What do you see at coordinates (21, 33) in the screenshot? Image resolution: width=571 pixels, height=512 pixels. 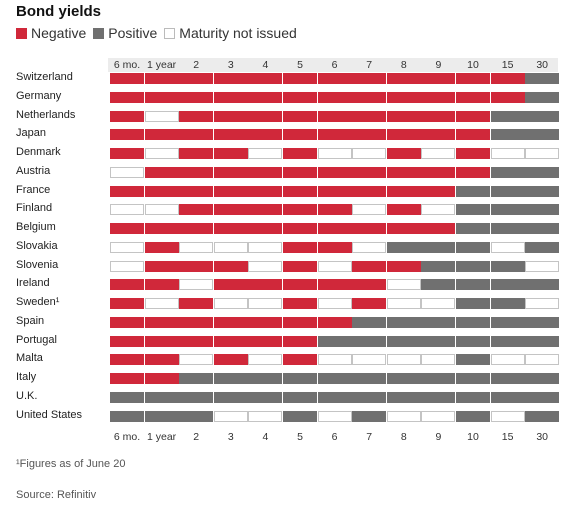 I see `negative-swatch` at bounding box center [21, 33].